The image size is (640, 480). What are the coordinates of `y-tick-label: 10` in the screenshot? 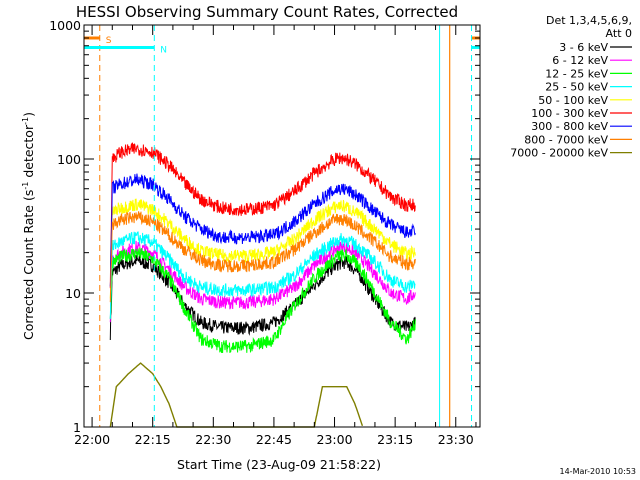 It's located at (73, 293).